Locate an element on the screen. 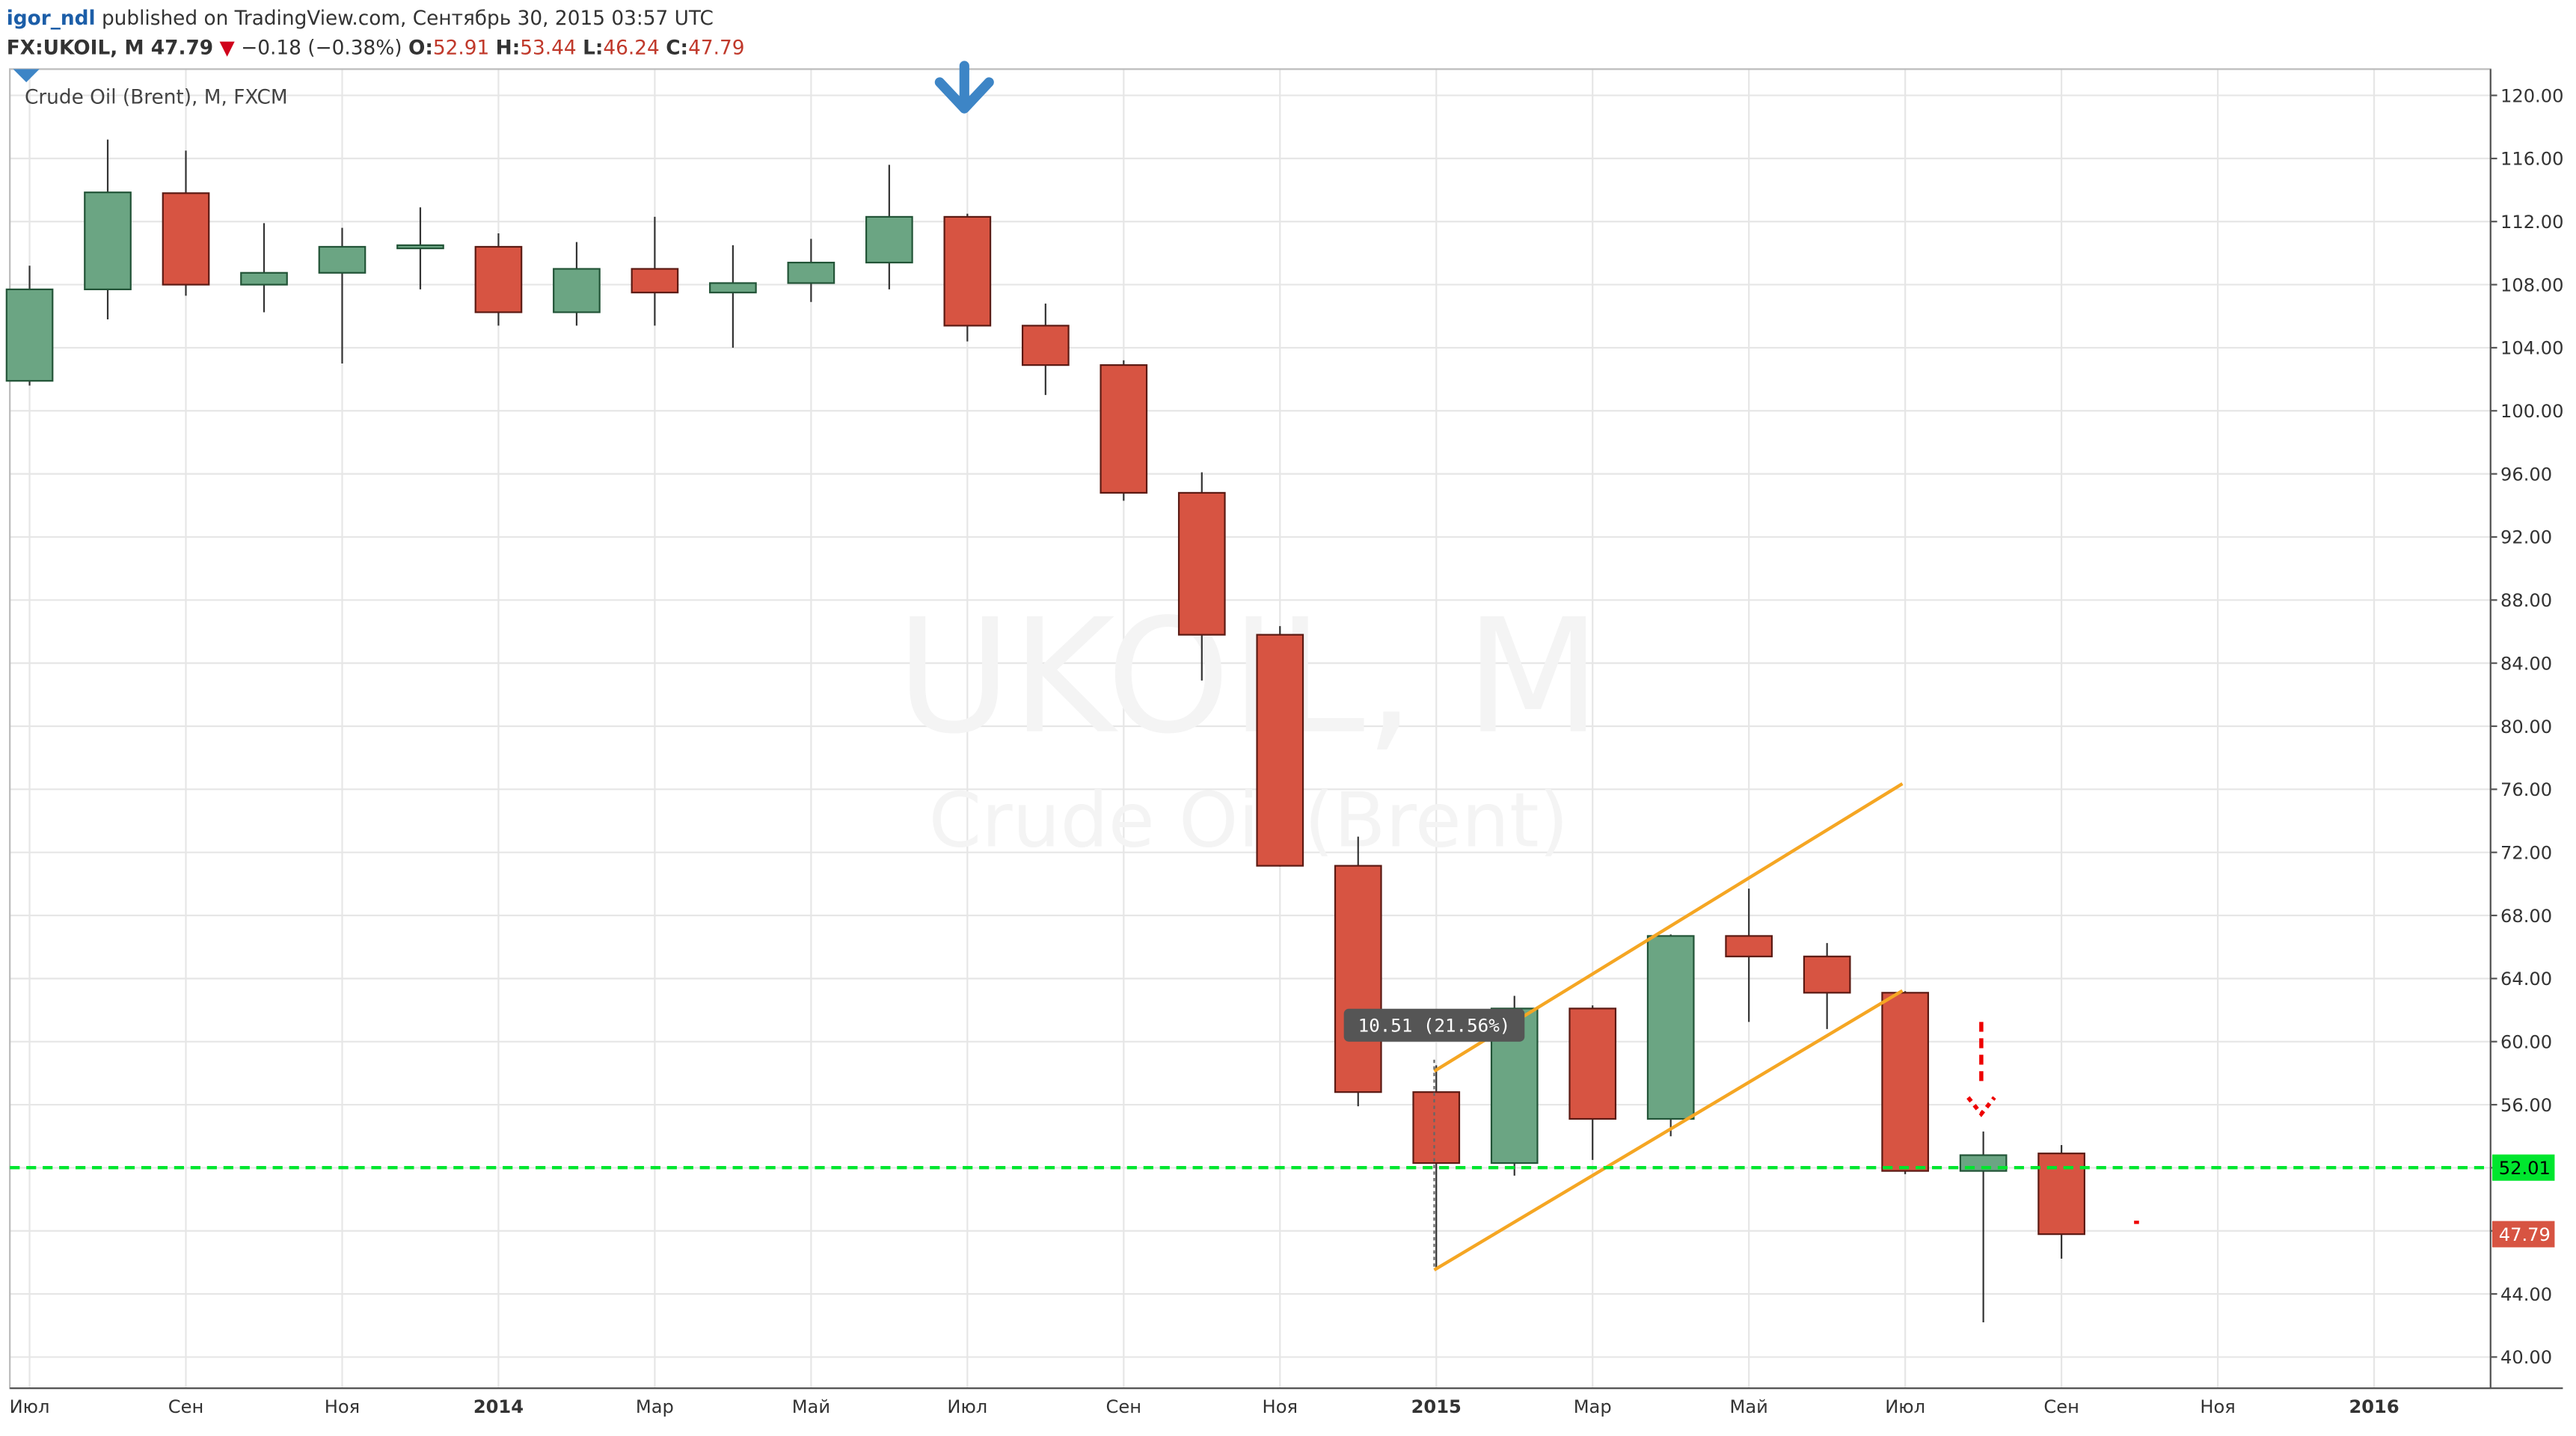  y-tick-label: 100.00 is located at coordinates (2532, 411).